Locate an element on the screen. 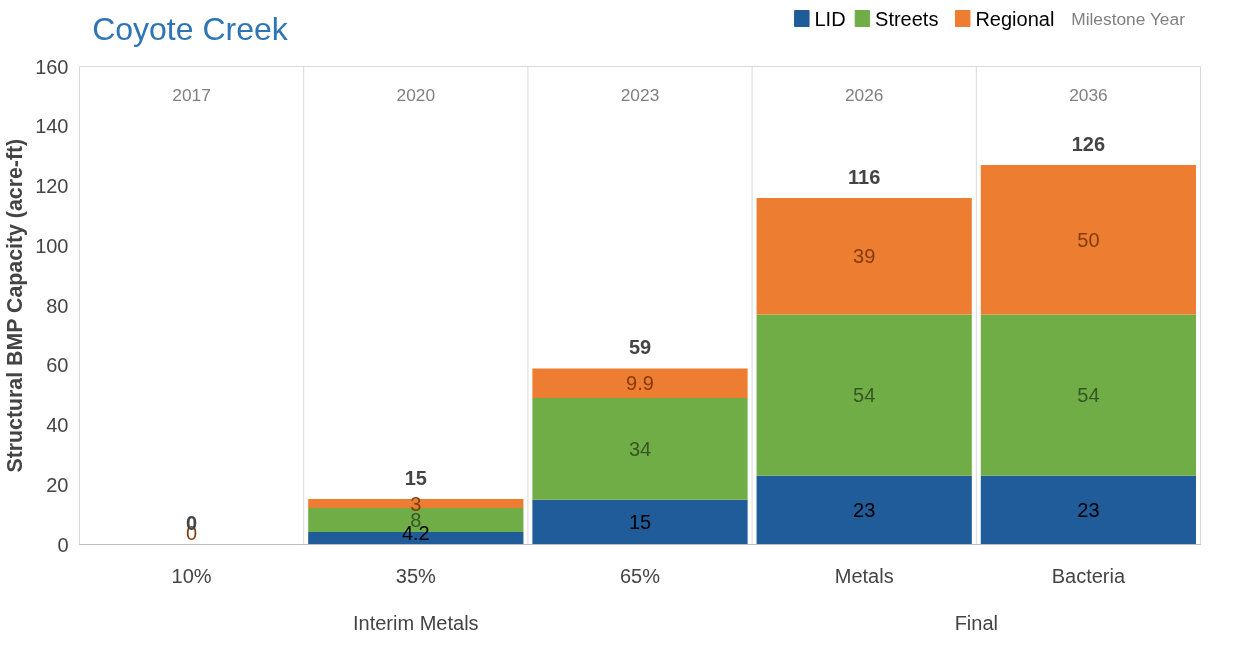 The height and width of the screenshot is (646, 1250). y-tick-label: 40 is located at coordinates (57, 425).